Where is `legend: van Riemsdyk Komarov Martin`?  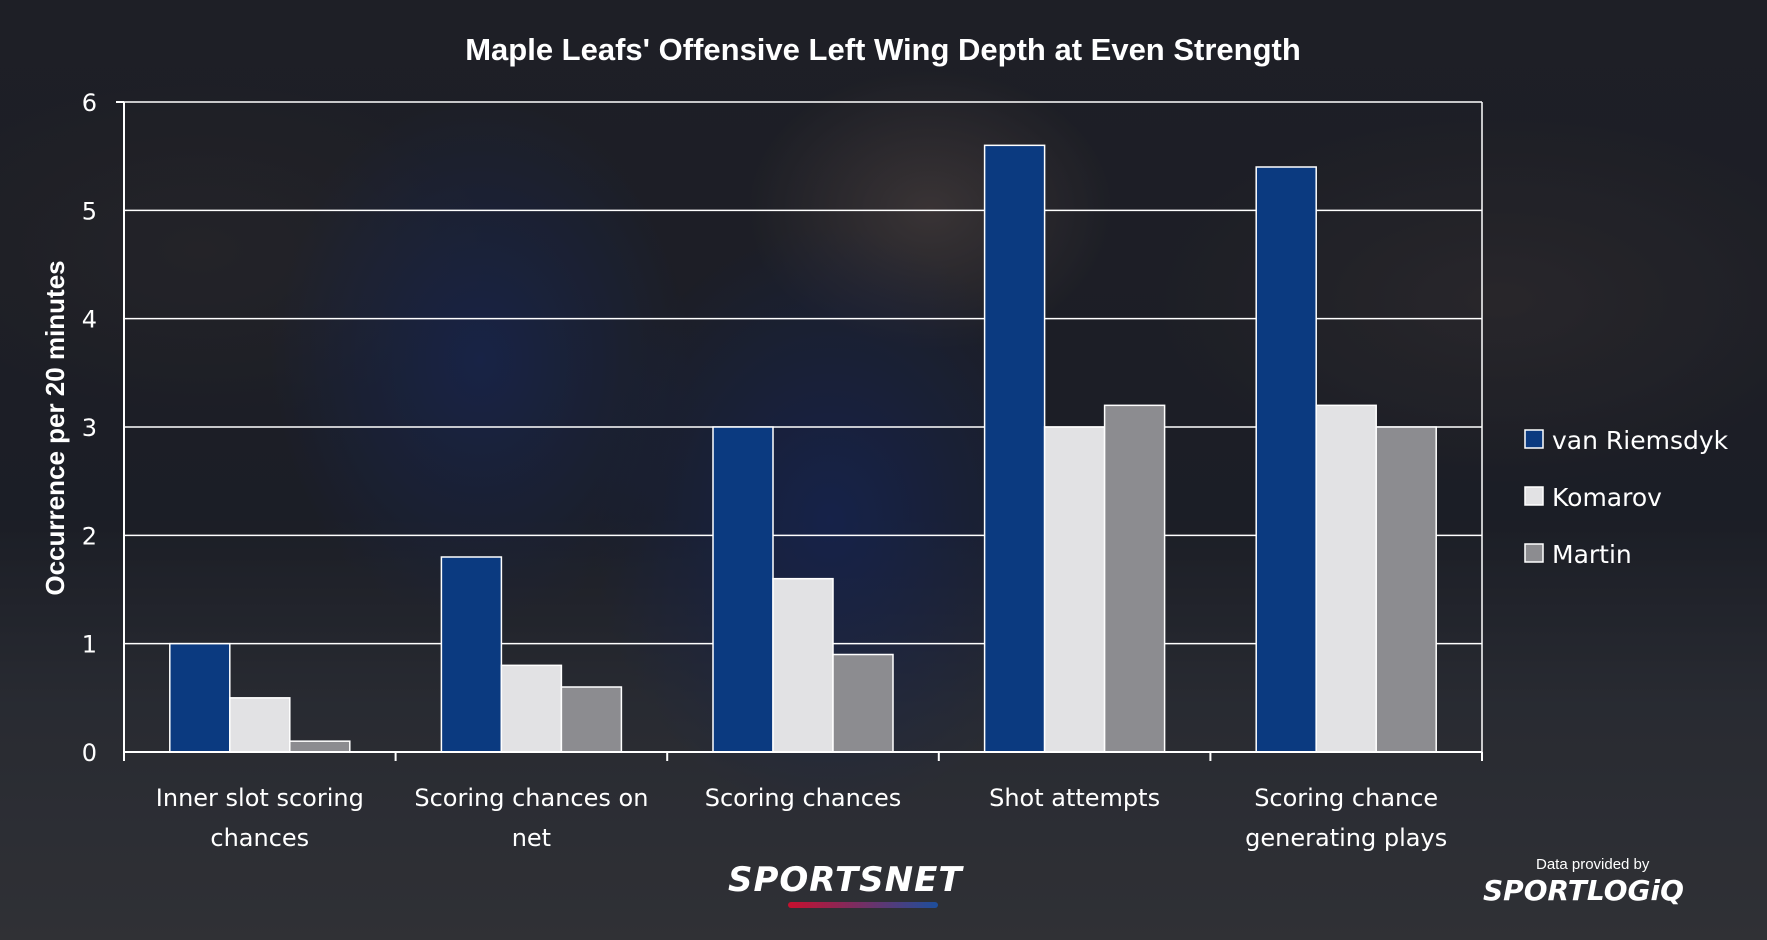
legend: van Riemsdyk Komarov Martin is located at coordinates (1626, 497).